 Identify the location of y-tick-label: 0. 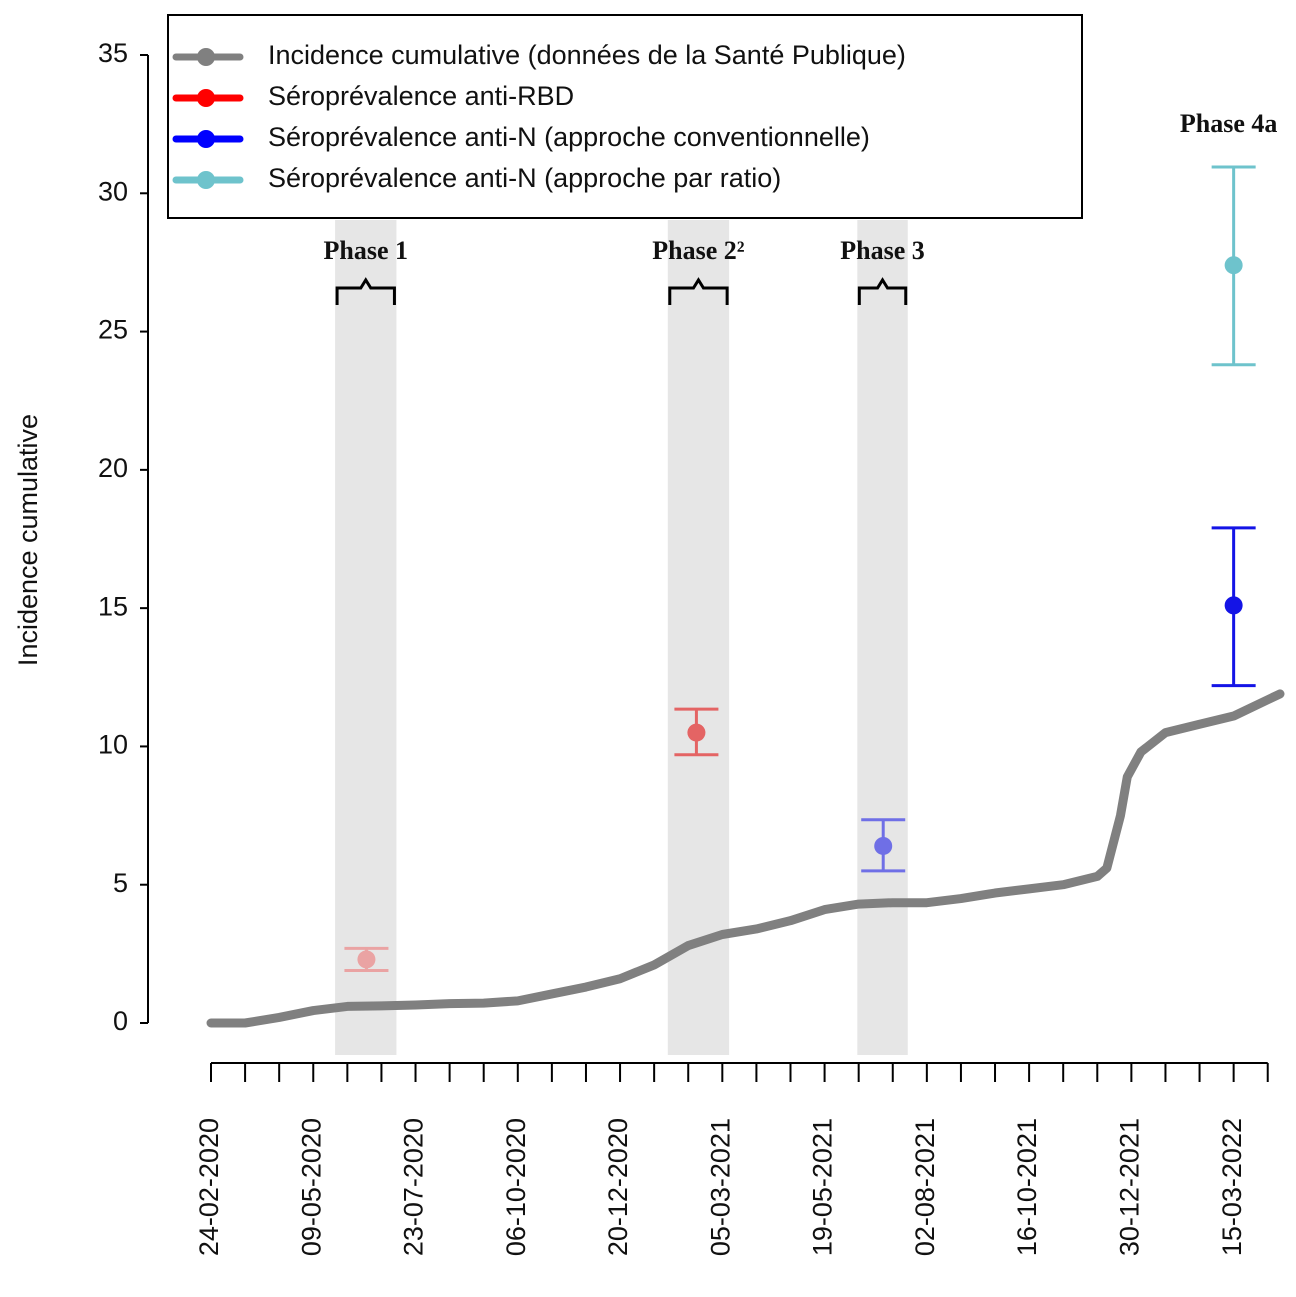
(120, 1021).